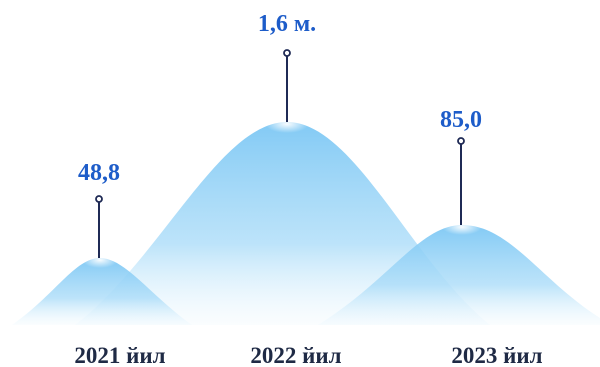 The height and width of the screenshot is (367, 600). I want to click on value-label: 85,0, so click(461, 120).